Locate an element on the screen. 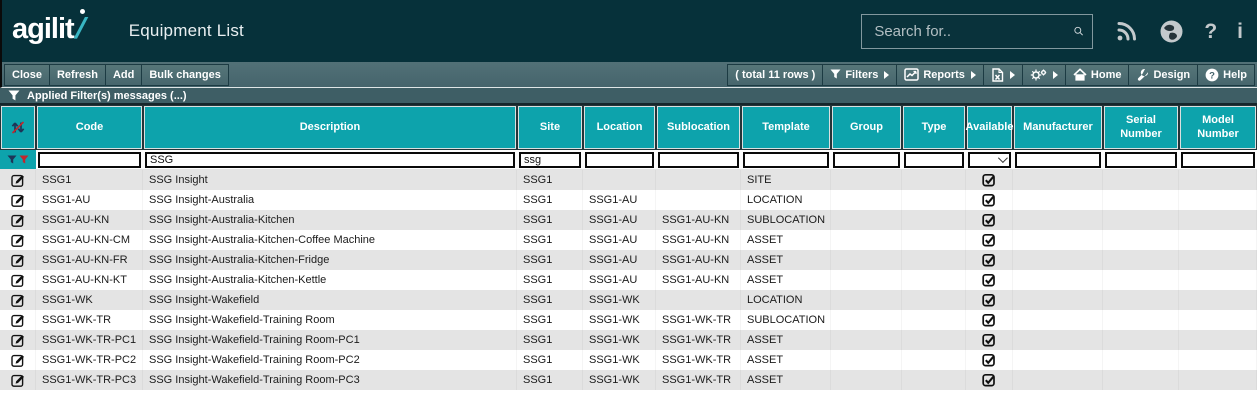 This screenshot has width=1257, height=401. column-header-type: Type is located at coordinates (934, 127).